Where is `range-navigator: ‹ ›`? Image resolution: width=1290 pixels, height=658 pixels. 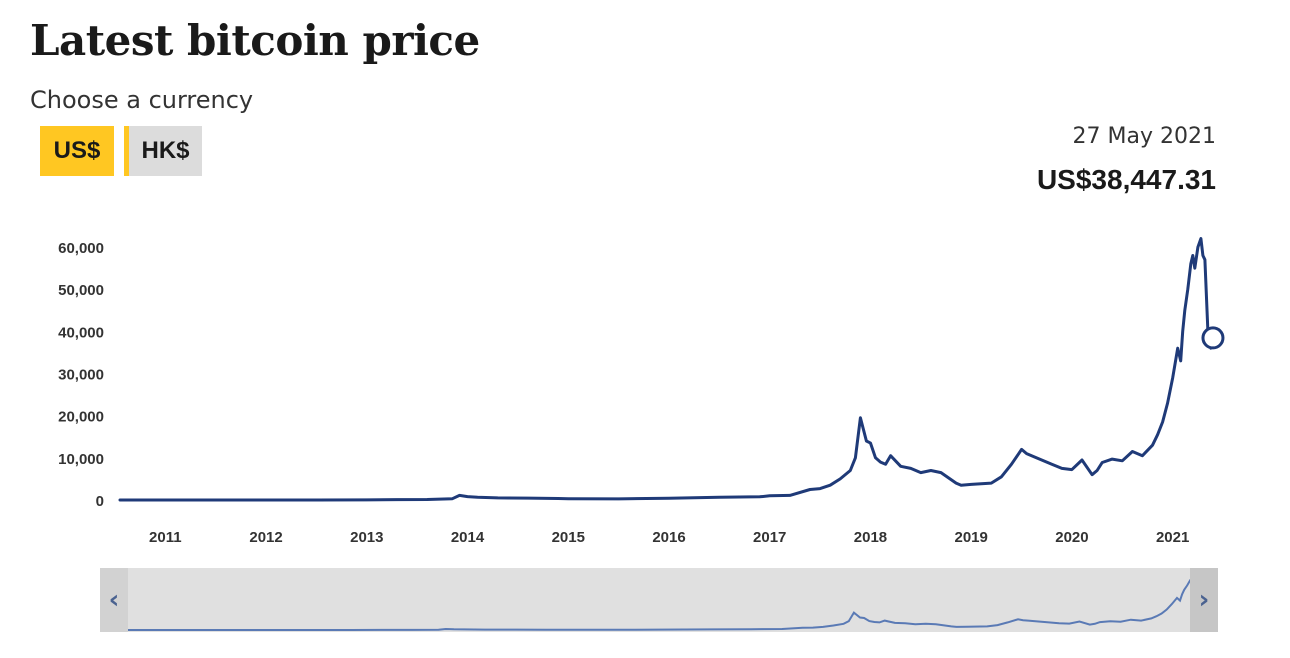
range-navigator: ‹ › is located at coordinates (659, 600).